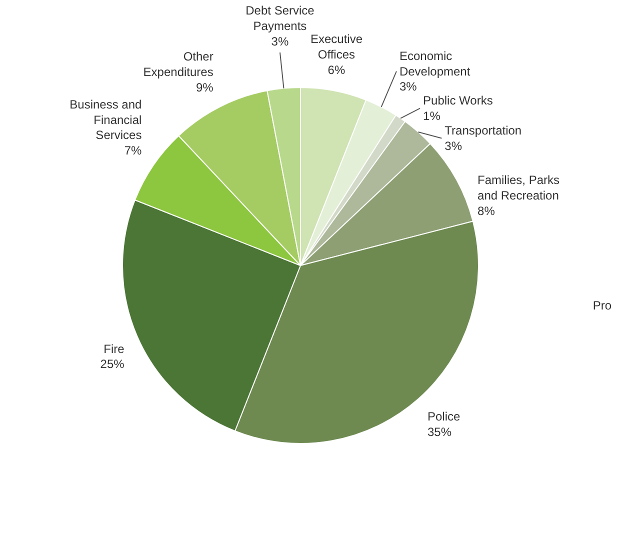 The image size is (621, 533). What do you see at coordinates (178, 65) in the screenshot?
I see `slice-label: Other Expenditures` at bounding box center [178, 65].